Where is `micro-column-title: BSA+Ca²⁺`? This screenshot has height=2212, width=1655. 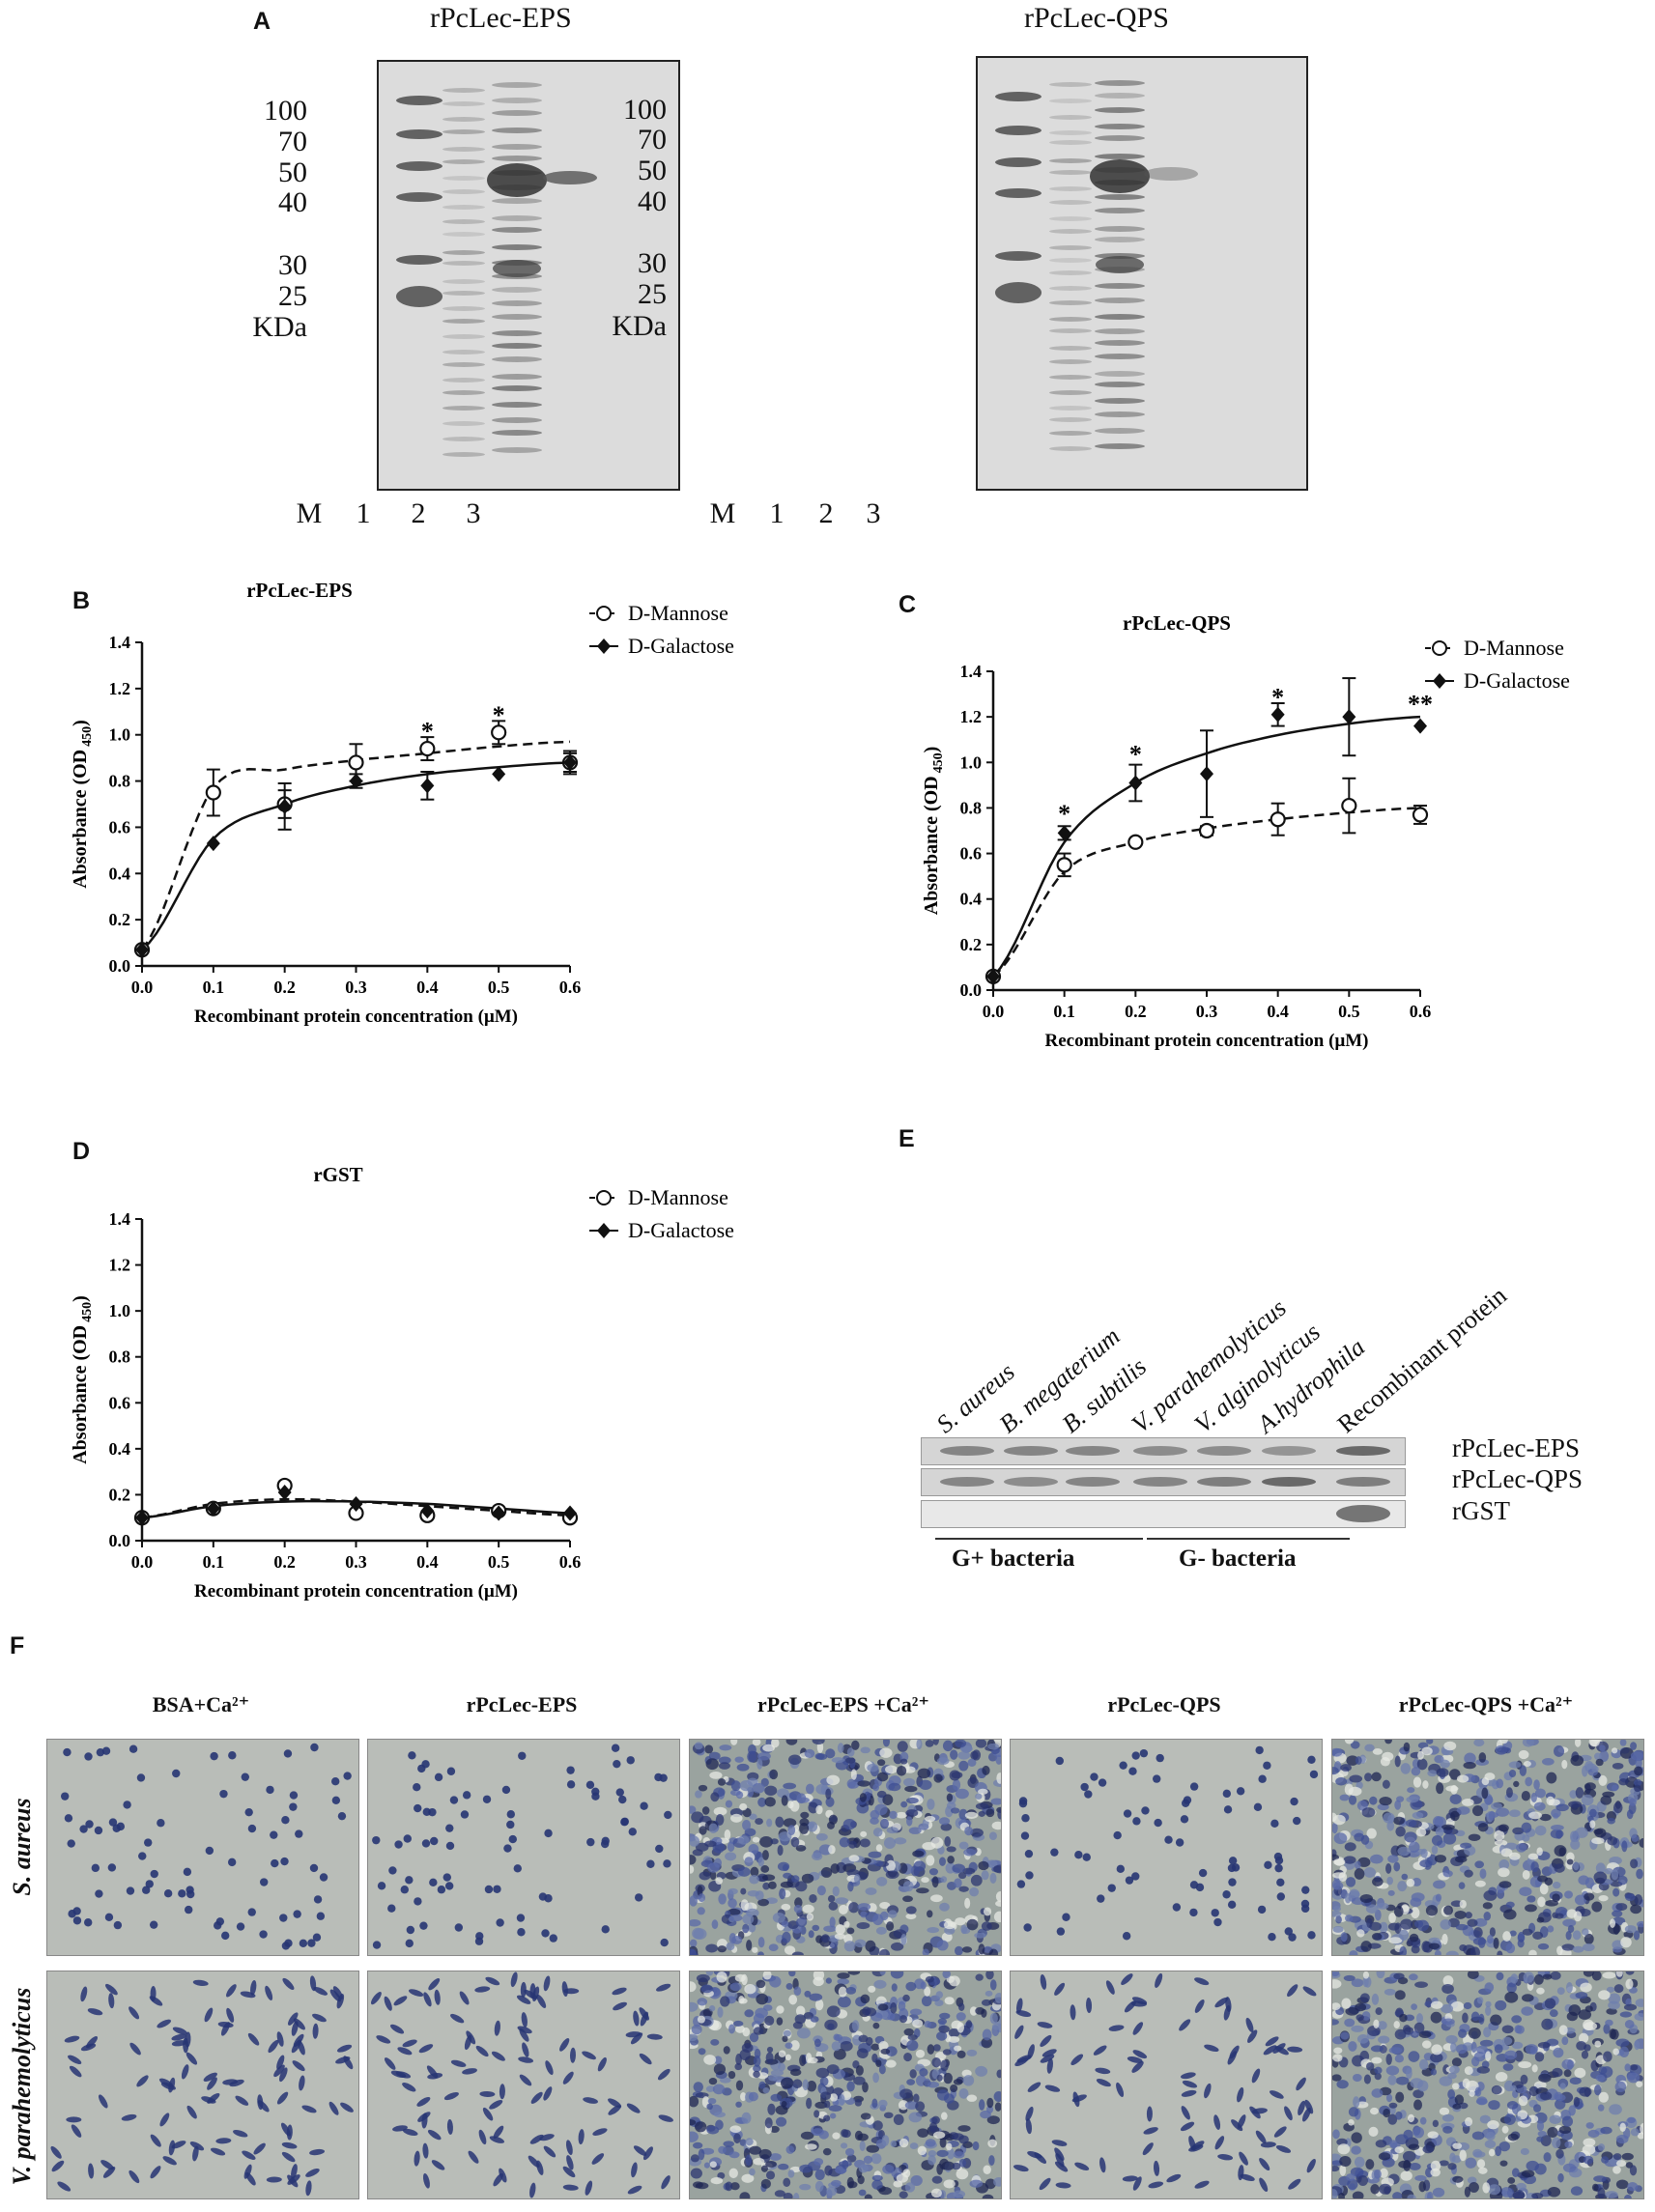 micro-column-title: BSA+Ca²⁺ is located at coordinates (201, 1704).